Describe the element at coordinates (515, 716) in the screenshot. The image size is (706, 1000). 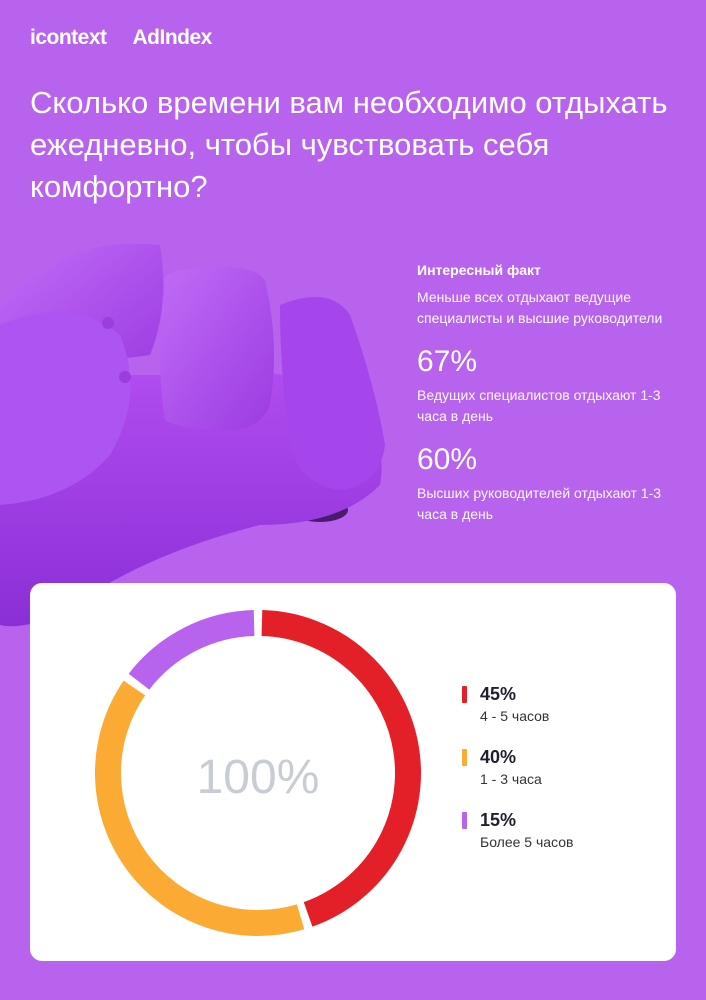
I see `legend-label: 4 - 5 часов` at that location.